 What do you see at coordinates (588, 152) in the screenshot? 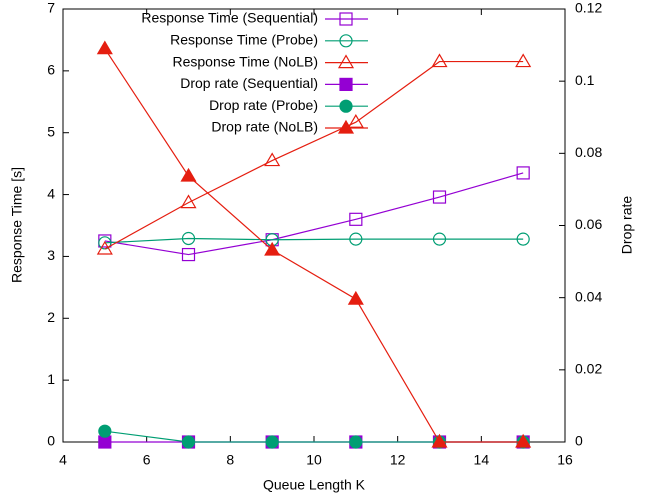
I see `y2-tick-label: 0.08` at bounding box center [588, 152].